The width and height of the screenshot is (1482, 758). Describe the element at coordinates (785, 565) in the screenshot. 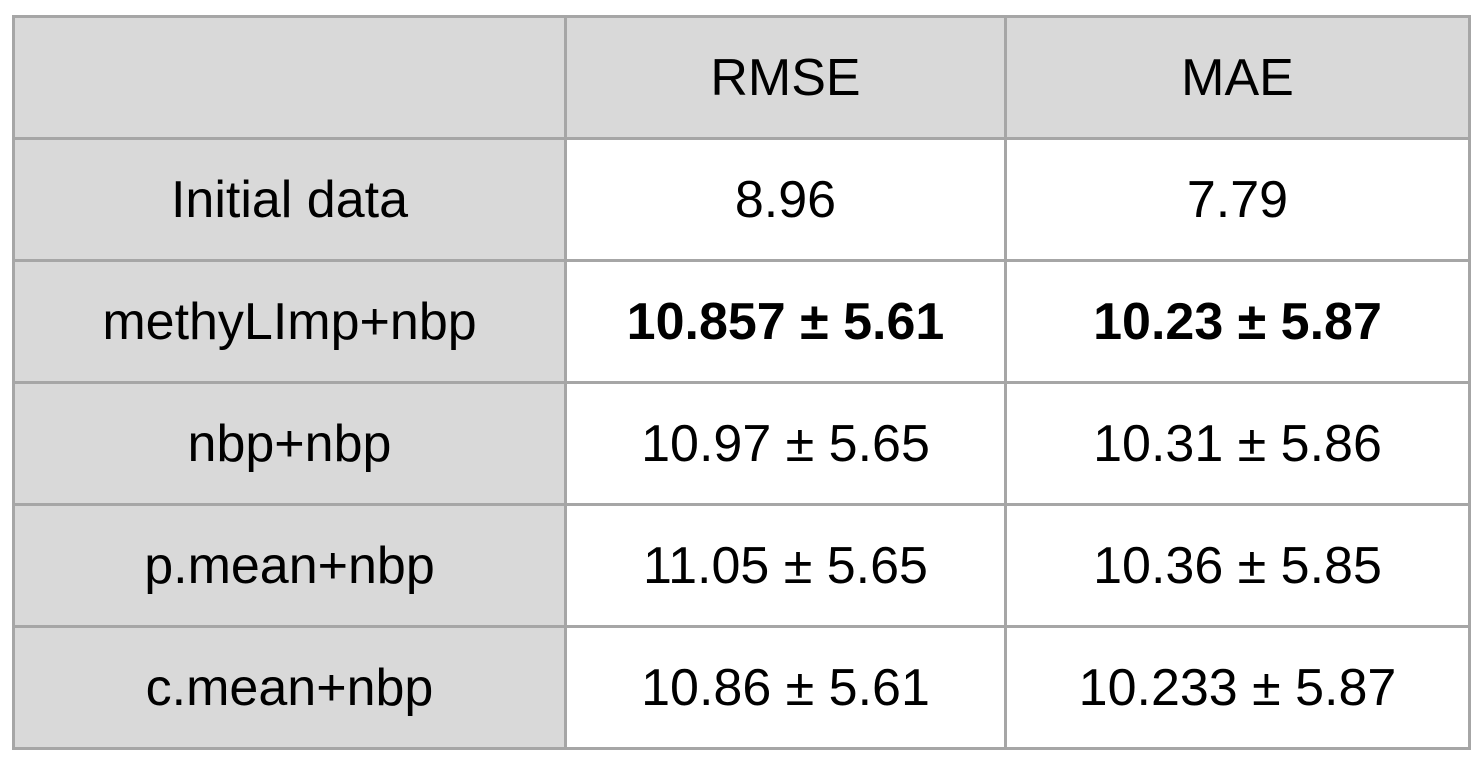

I see `rmse-value: 11.05 ± 5.65` at that location.